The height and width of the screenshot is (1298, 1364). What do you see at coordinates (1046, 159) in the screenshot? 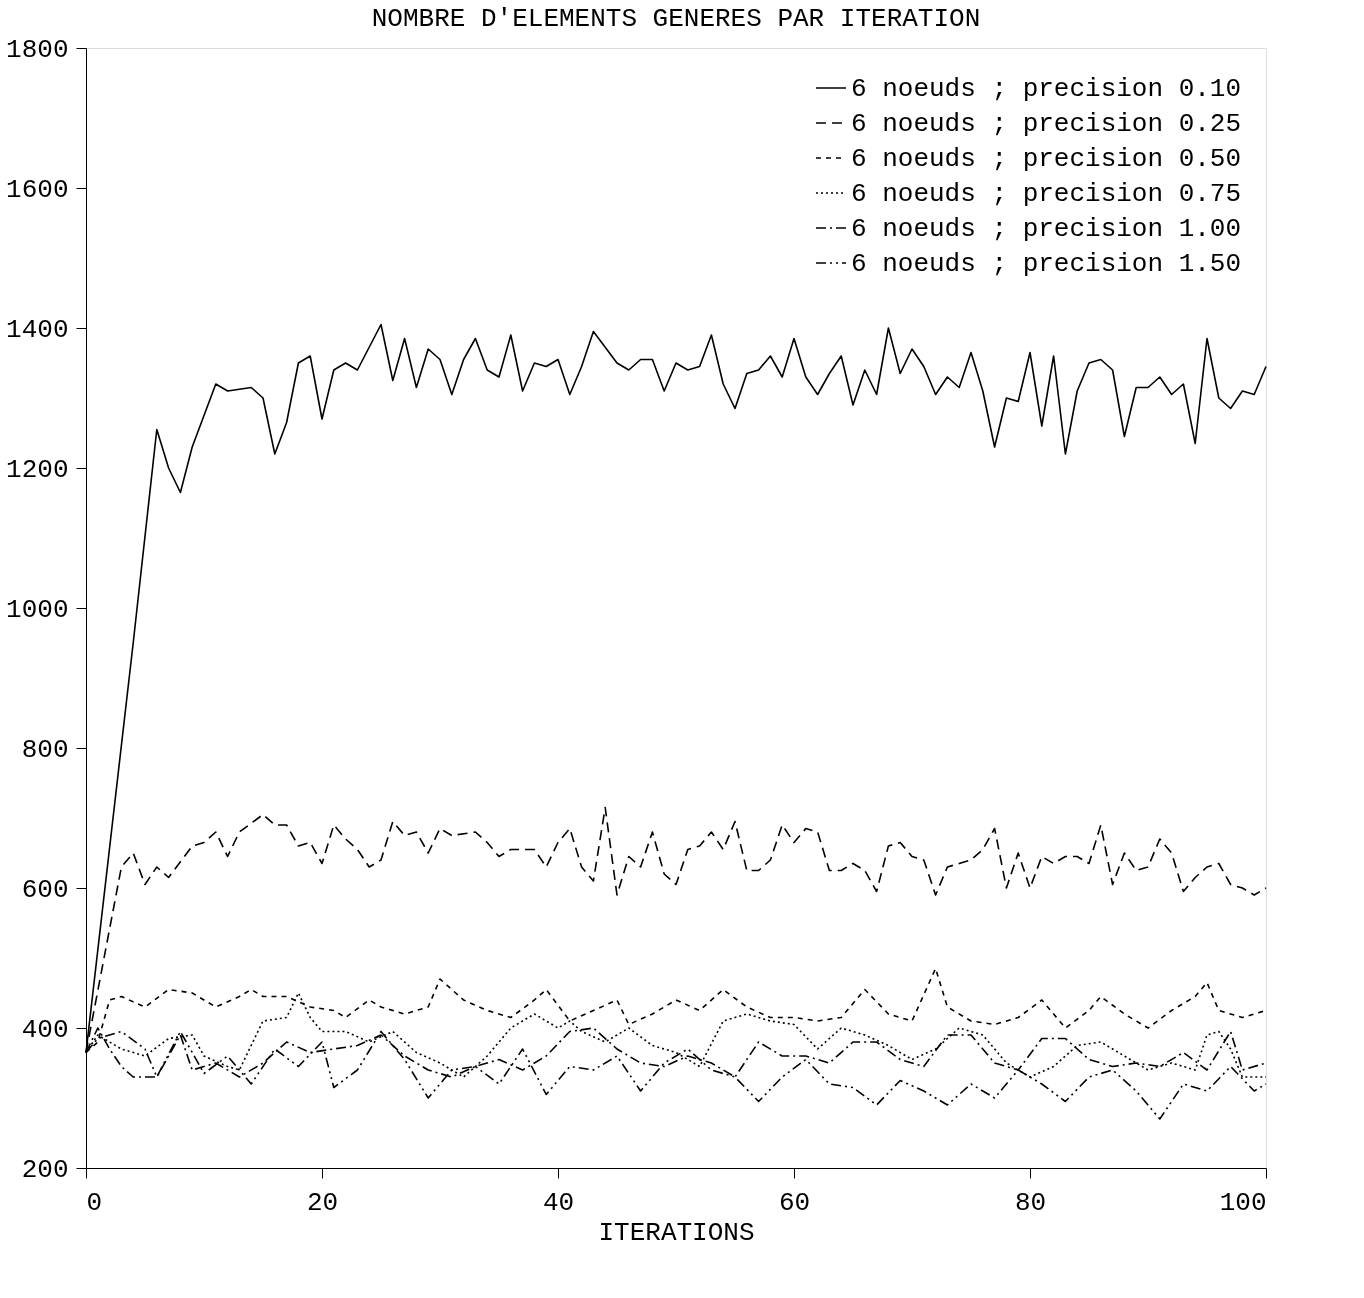
I see `legend-label: 6 noeuds ; precision 0.50` at bounding box center [1046, 159].